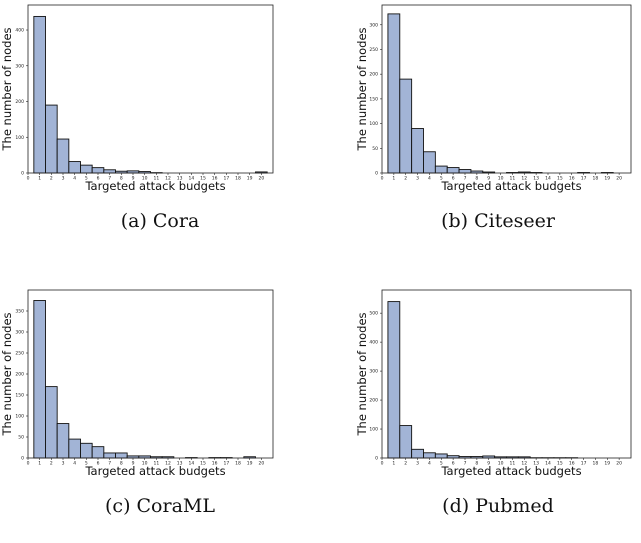 Image resolution: width=641 pixels, height=543 pixels. Describe the element at coordinates (510, 471) in the screenshot. I see `x-axis-label-pubmed: Targeted attack budgets` at that location.